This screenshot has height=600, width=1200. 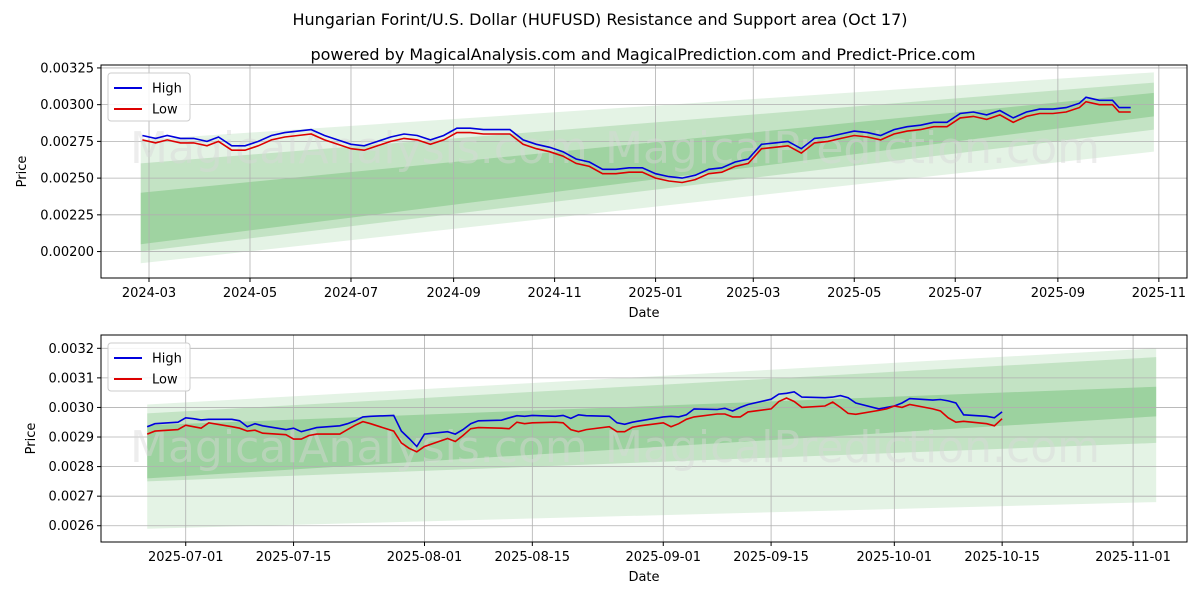 I want to click on x-tick-label: 2025-09-15, so click(x=771, y=557).